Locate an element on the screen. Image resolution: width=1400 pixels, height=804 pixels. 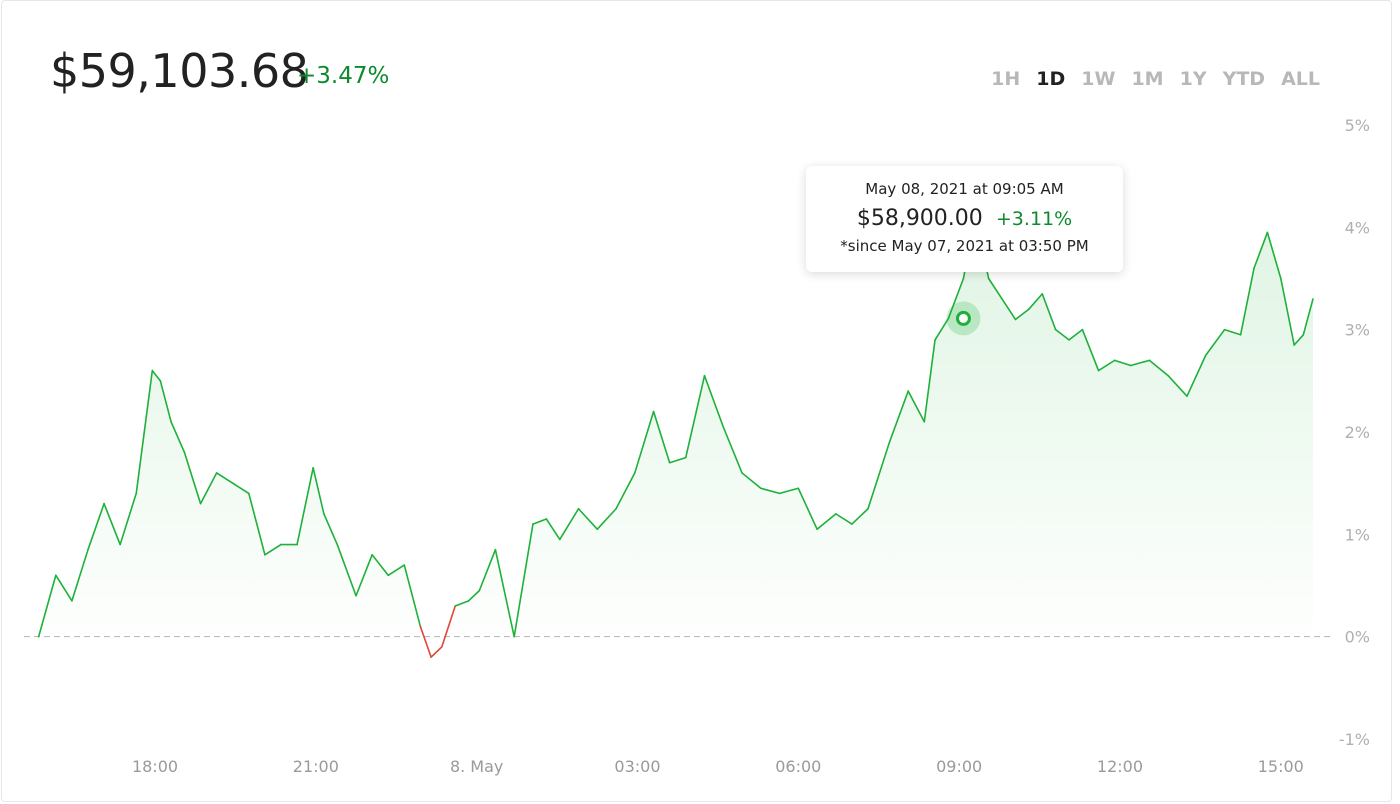
y-tick-label: 3% is located at coordinates (1357, 330).